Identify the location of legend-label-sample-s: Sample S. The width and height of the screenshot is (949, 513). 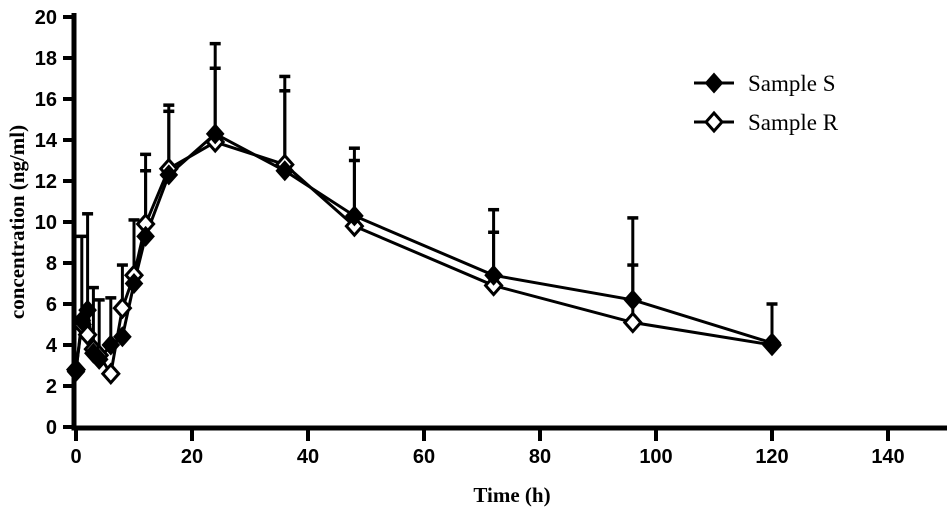
(792, 83).